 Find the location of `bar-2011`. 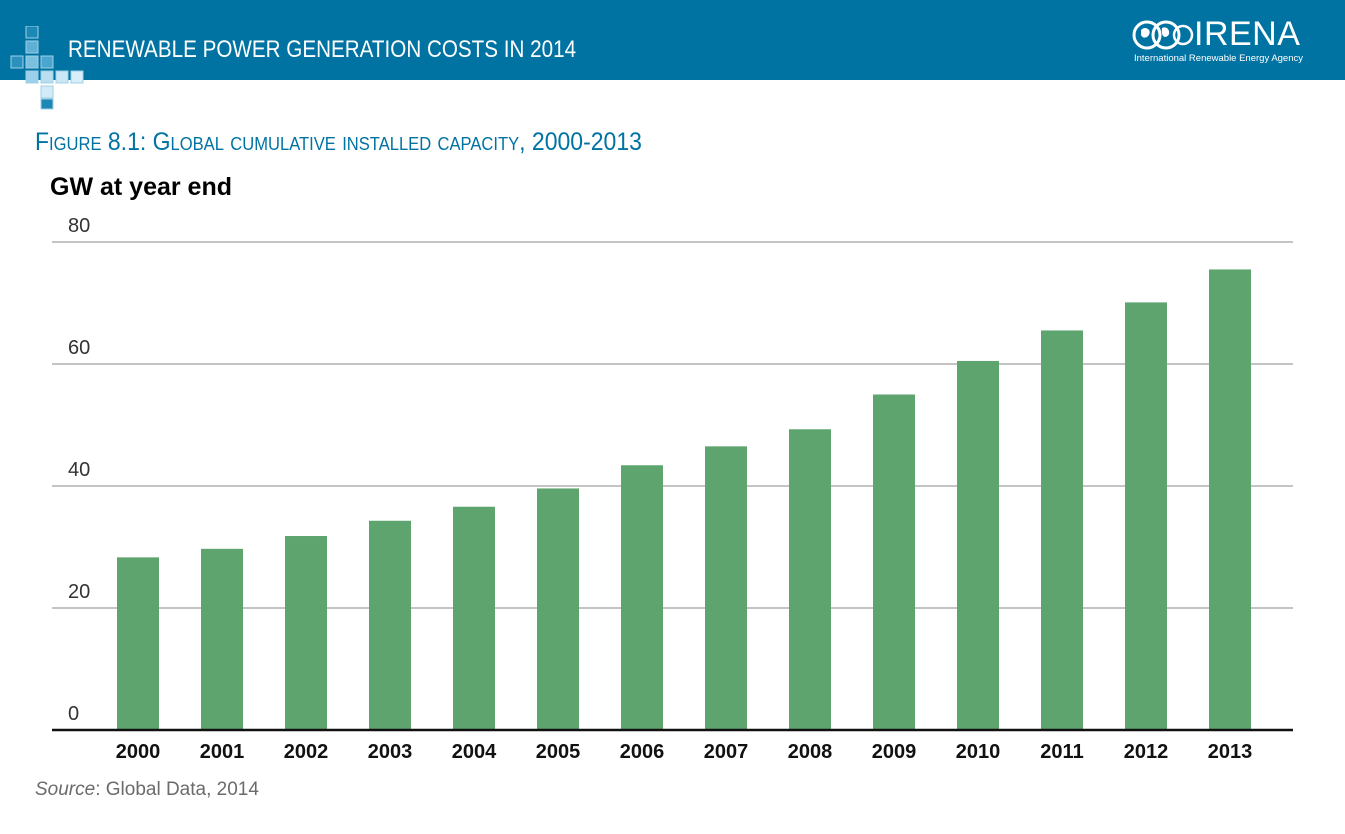

bar-2011 is located at coordinates (1062, 530).